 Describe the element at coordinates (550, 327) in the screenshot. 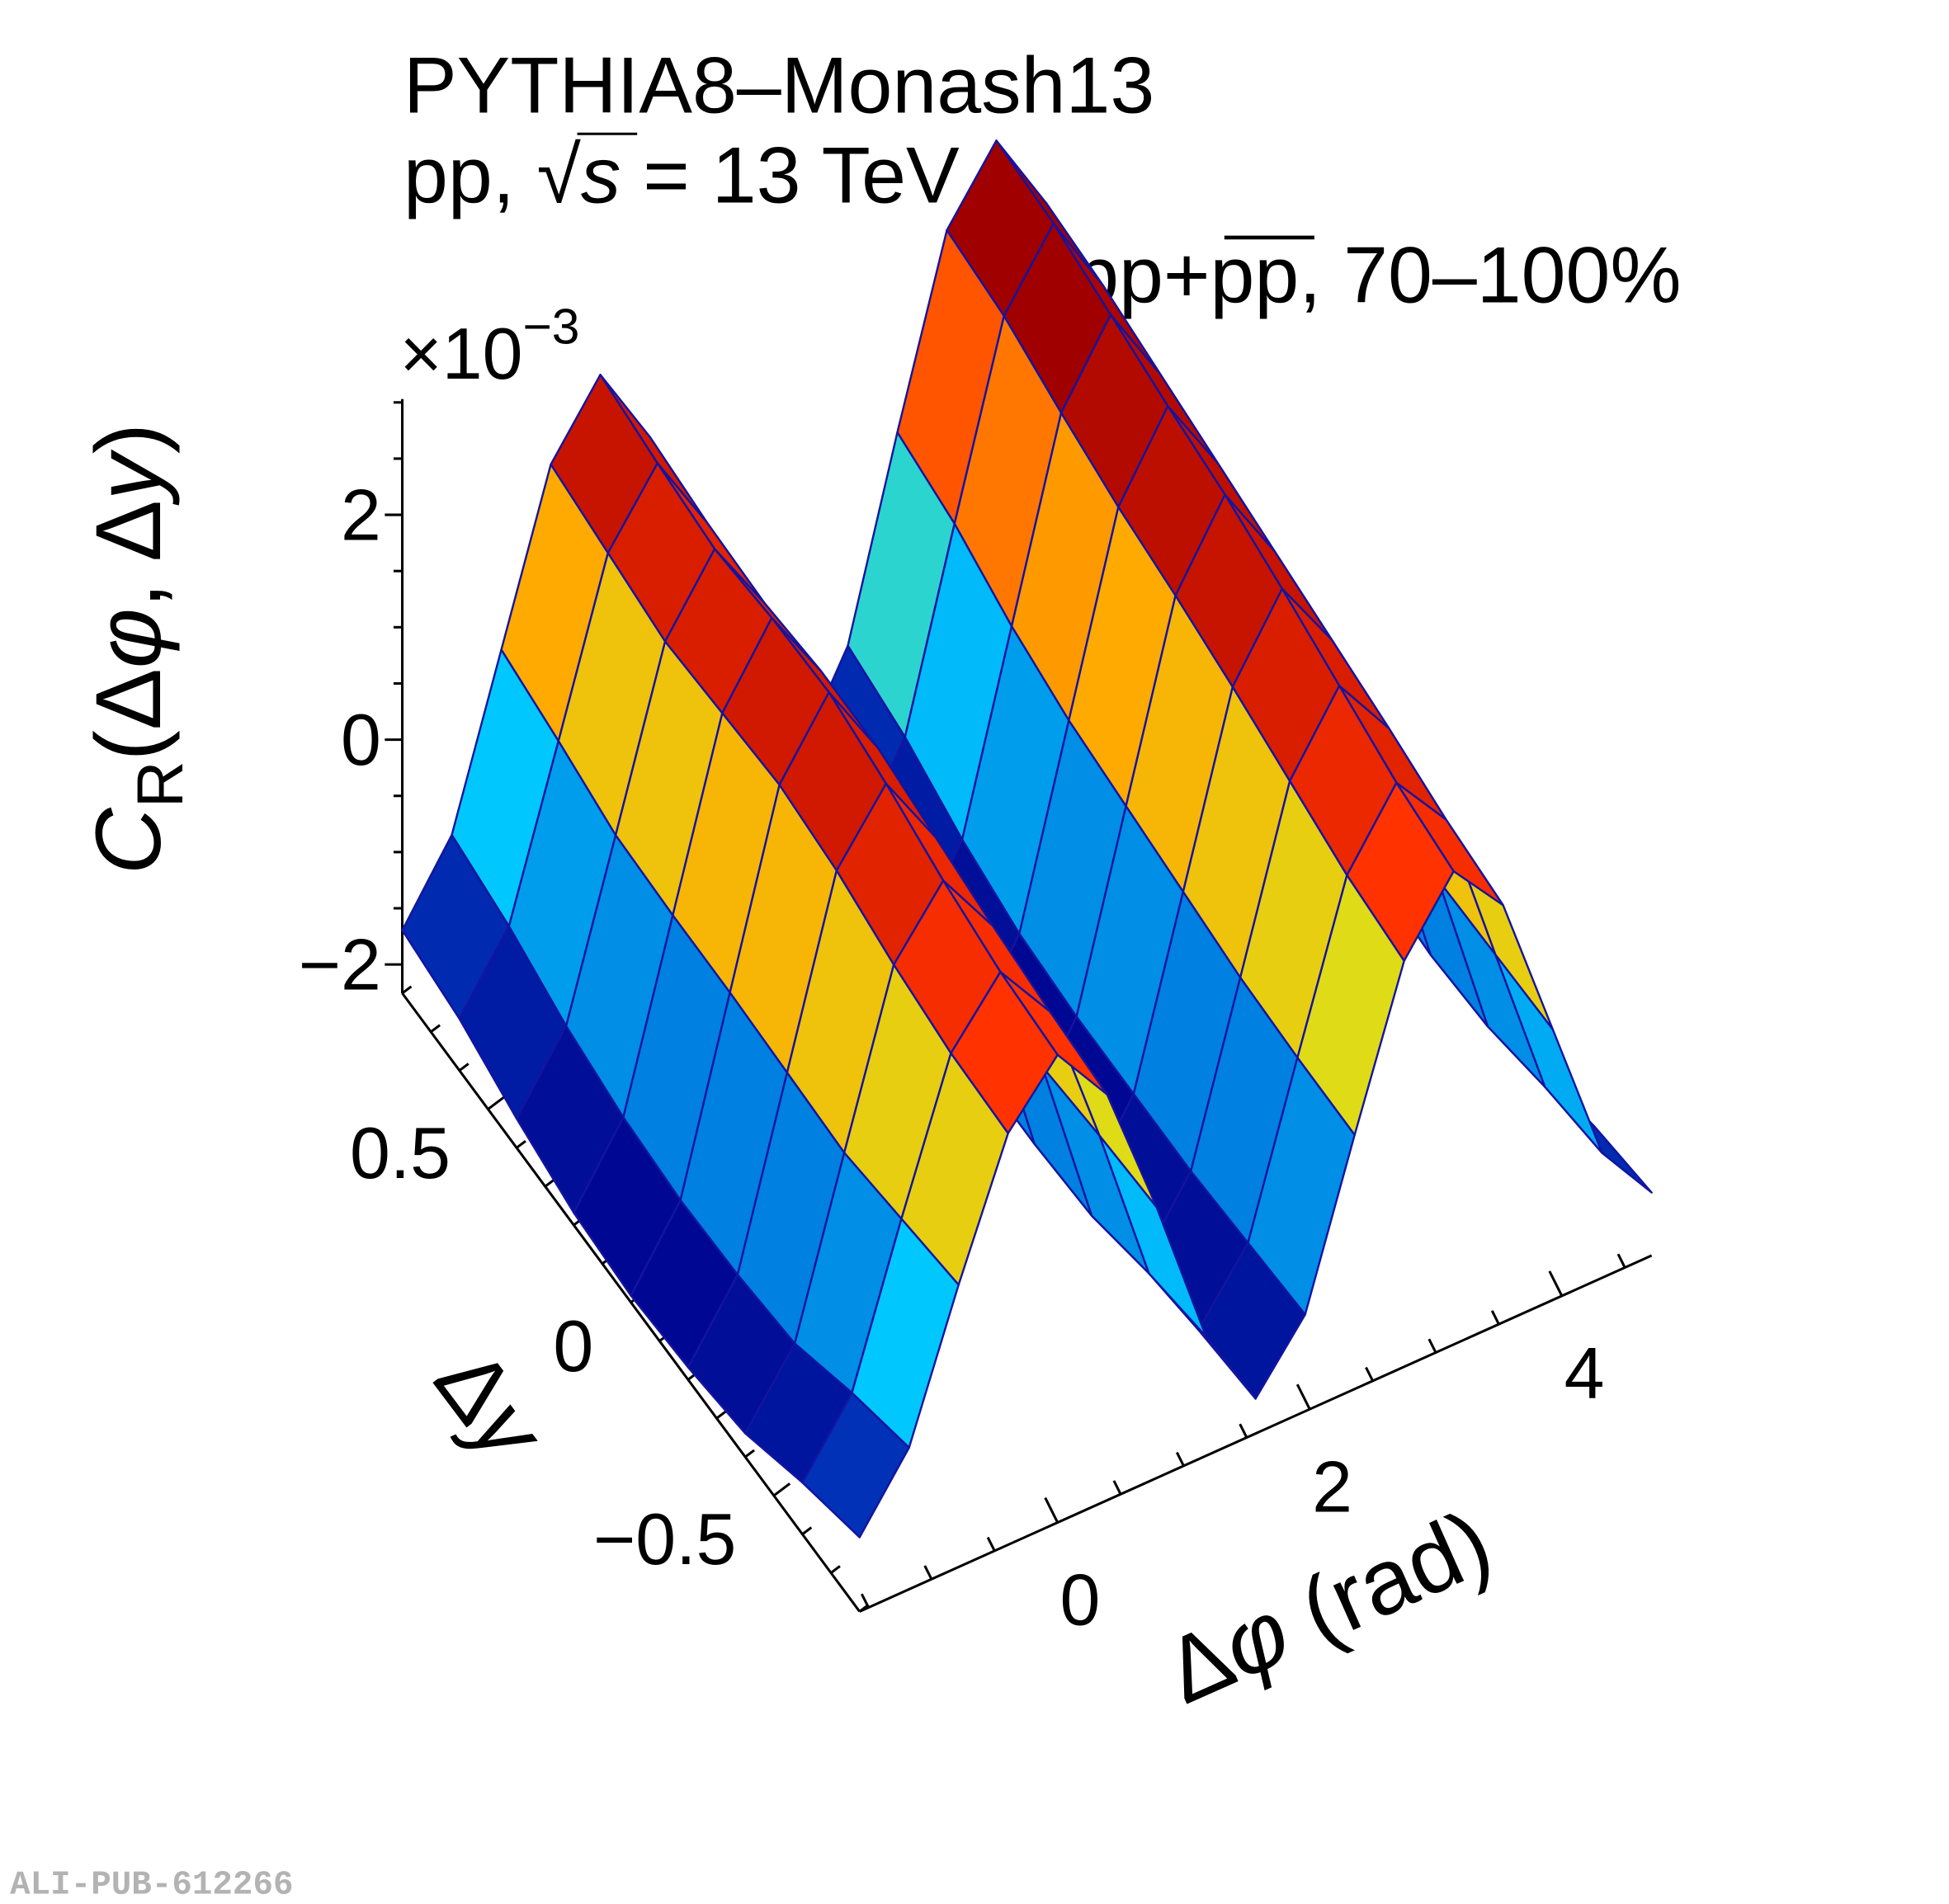

I see `z-multiplier-exponent: −3` at that location.